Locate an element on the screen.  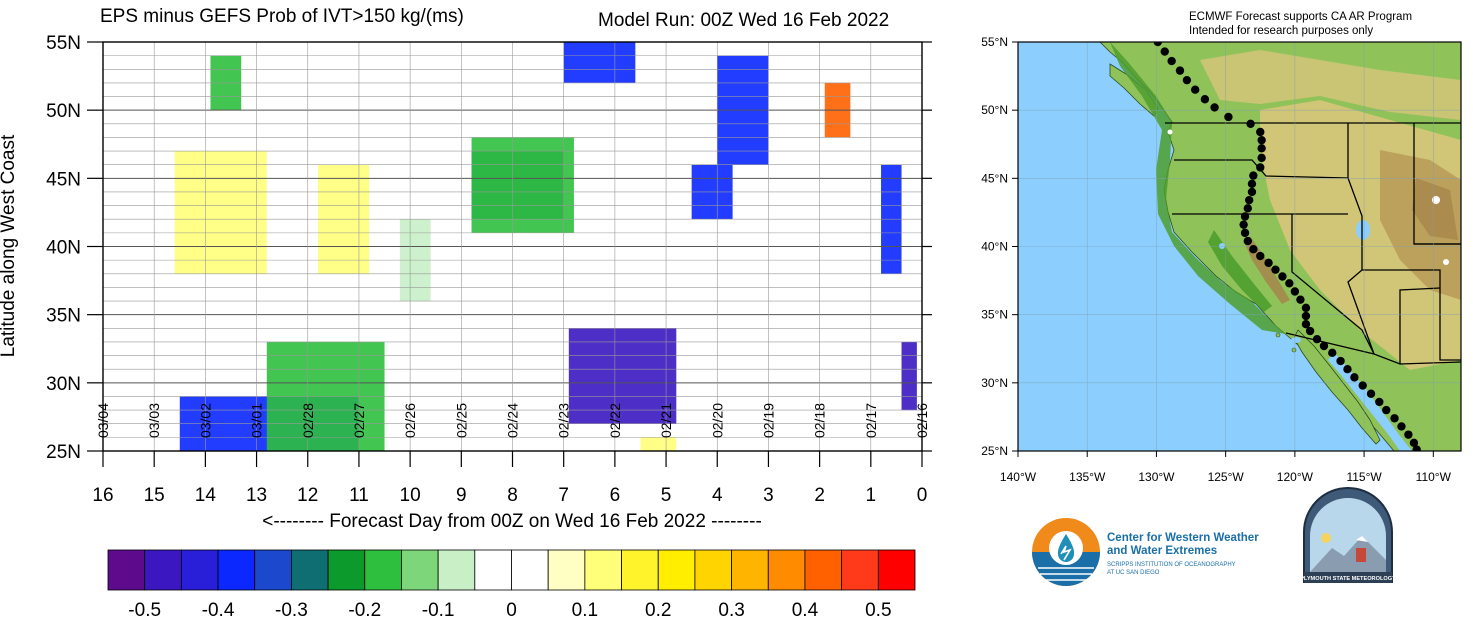
x-tick-label: 12 is located at coordinates (307, 495).